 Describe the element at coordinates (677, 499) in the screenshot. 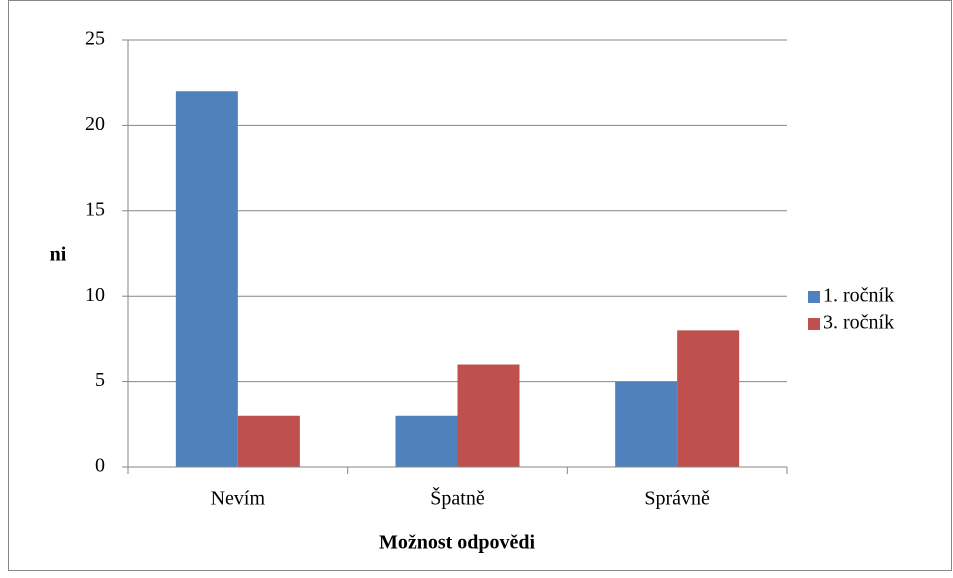

I see `x-tick-label: Správně` at that location.